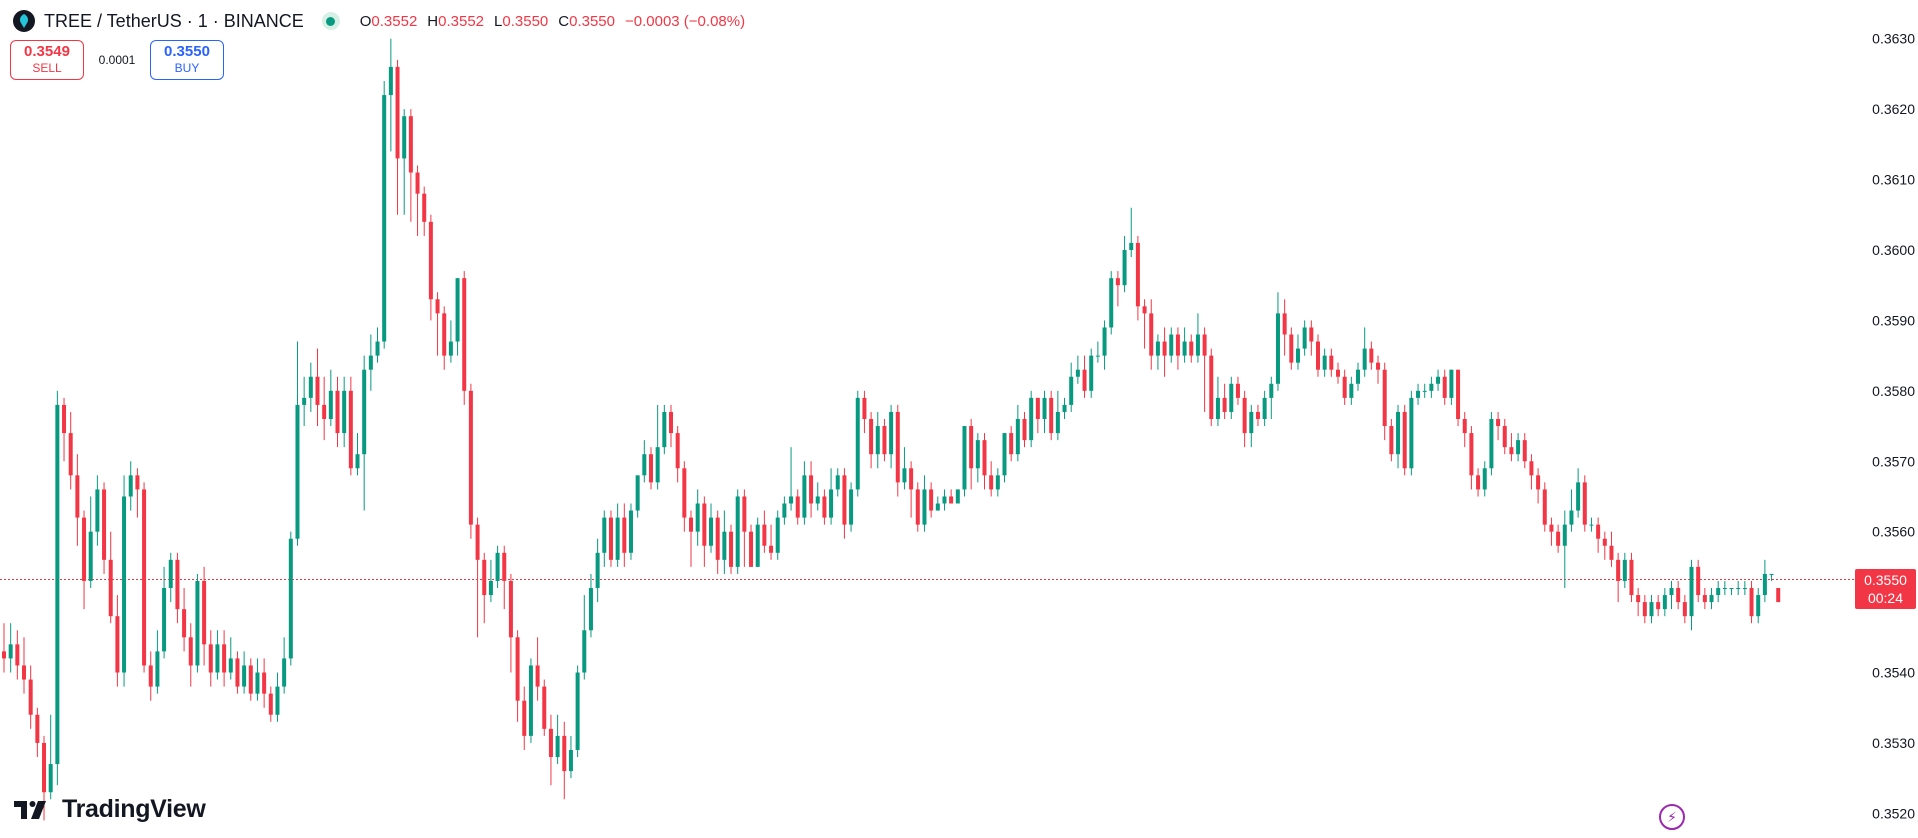 The image size is (1918, 838). Describe the element at coordinates (1672, 817) in the screenshot. I see `lightning-icon: ⚡` at that location.